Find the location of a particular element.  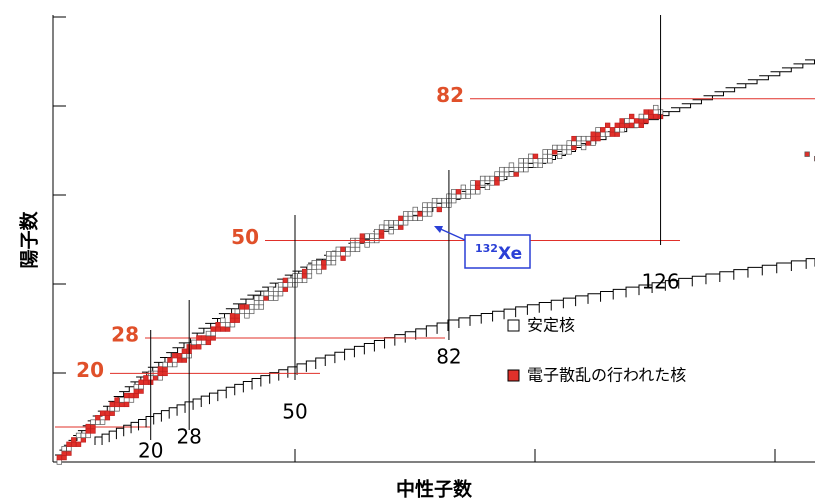

legend-text: 安定核 is located at coordinates (551, 325).